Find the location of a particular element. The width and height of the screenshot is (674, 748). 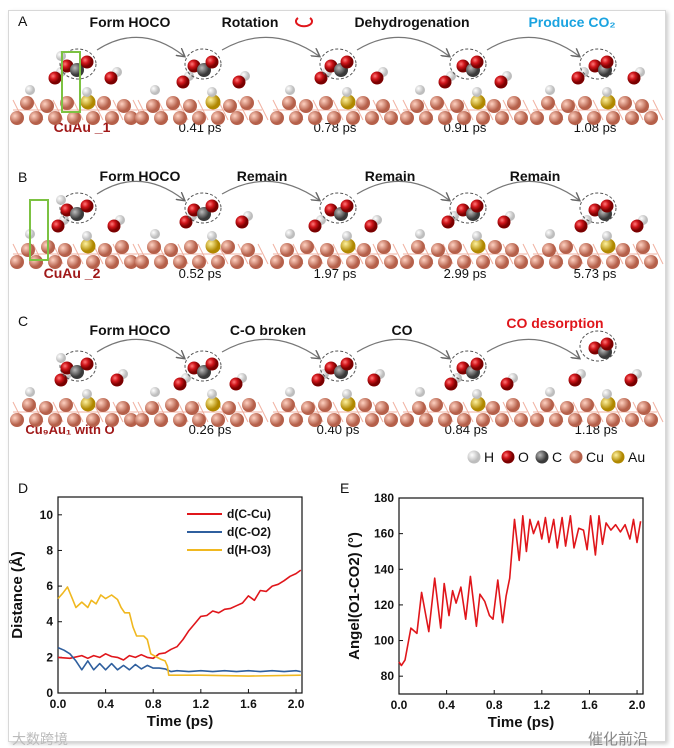

time-label: 1.08 ps is located at coordinates (595, 127).